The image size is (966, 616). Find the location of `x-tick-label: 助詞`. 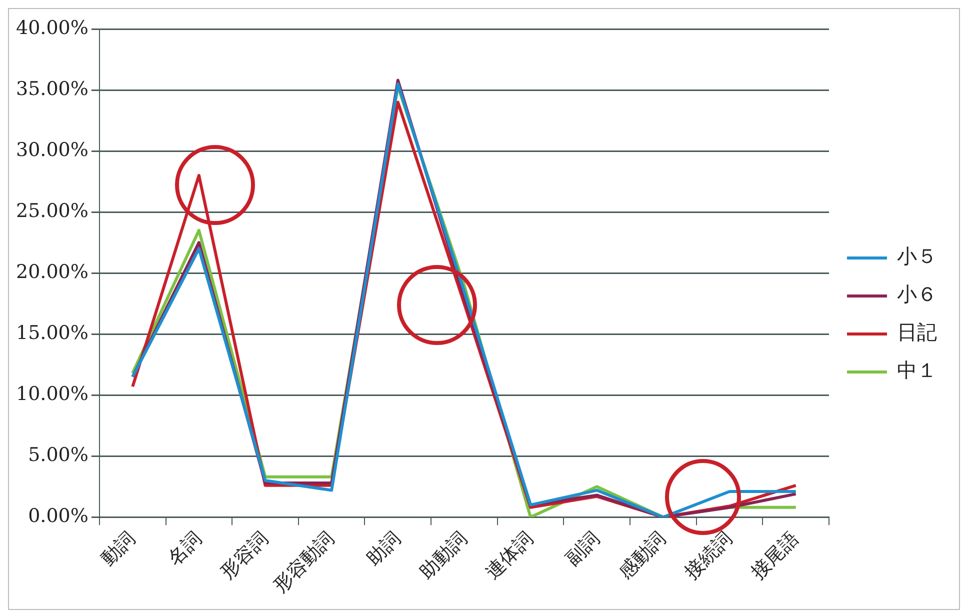

x-tick-label: 助詞 is located at coordinates (383, 549).